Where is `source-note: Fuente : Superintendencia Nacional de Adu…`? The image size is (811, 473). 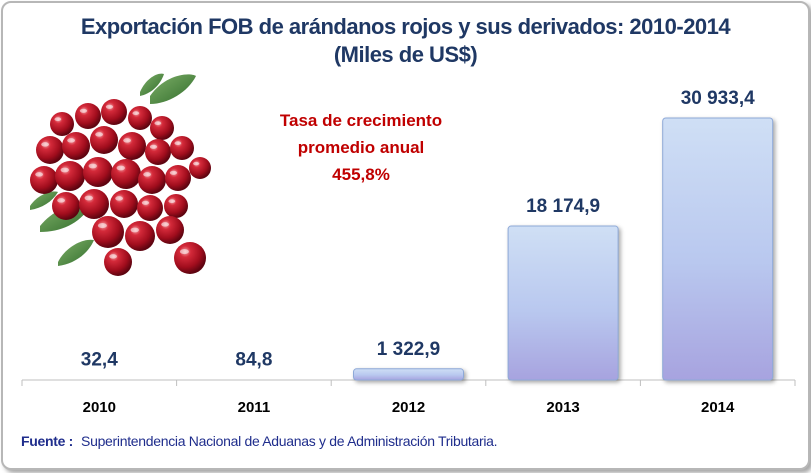 source-note: Fuente : Superintendencia Nacional de Adu… is located at coordinates (259, 441).